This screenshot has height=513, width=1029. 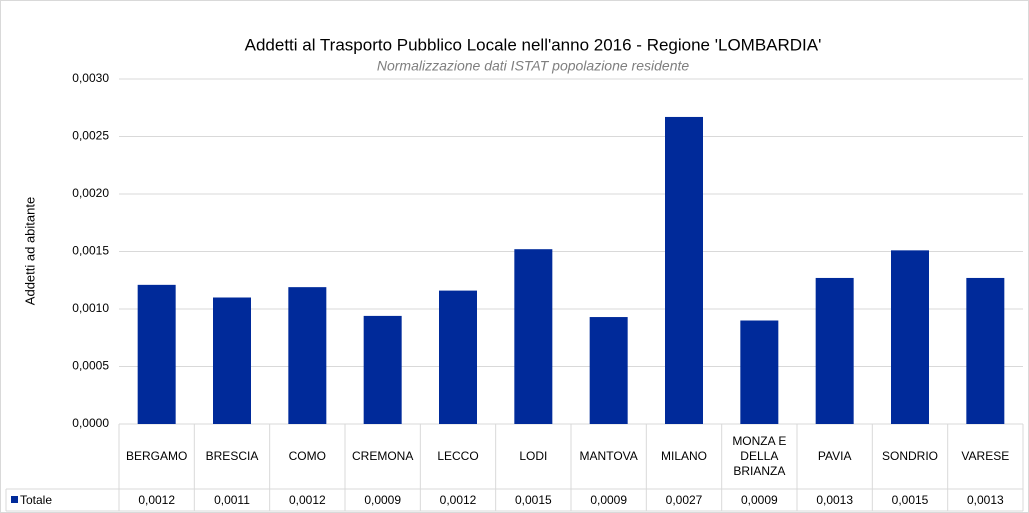 I want to click on x-tick-label: CREMONA, so click(x=382, y=456).